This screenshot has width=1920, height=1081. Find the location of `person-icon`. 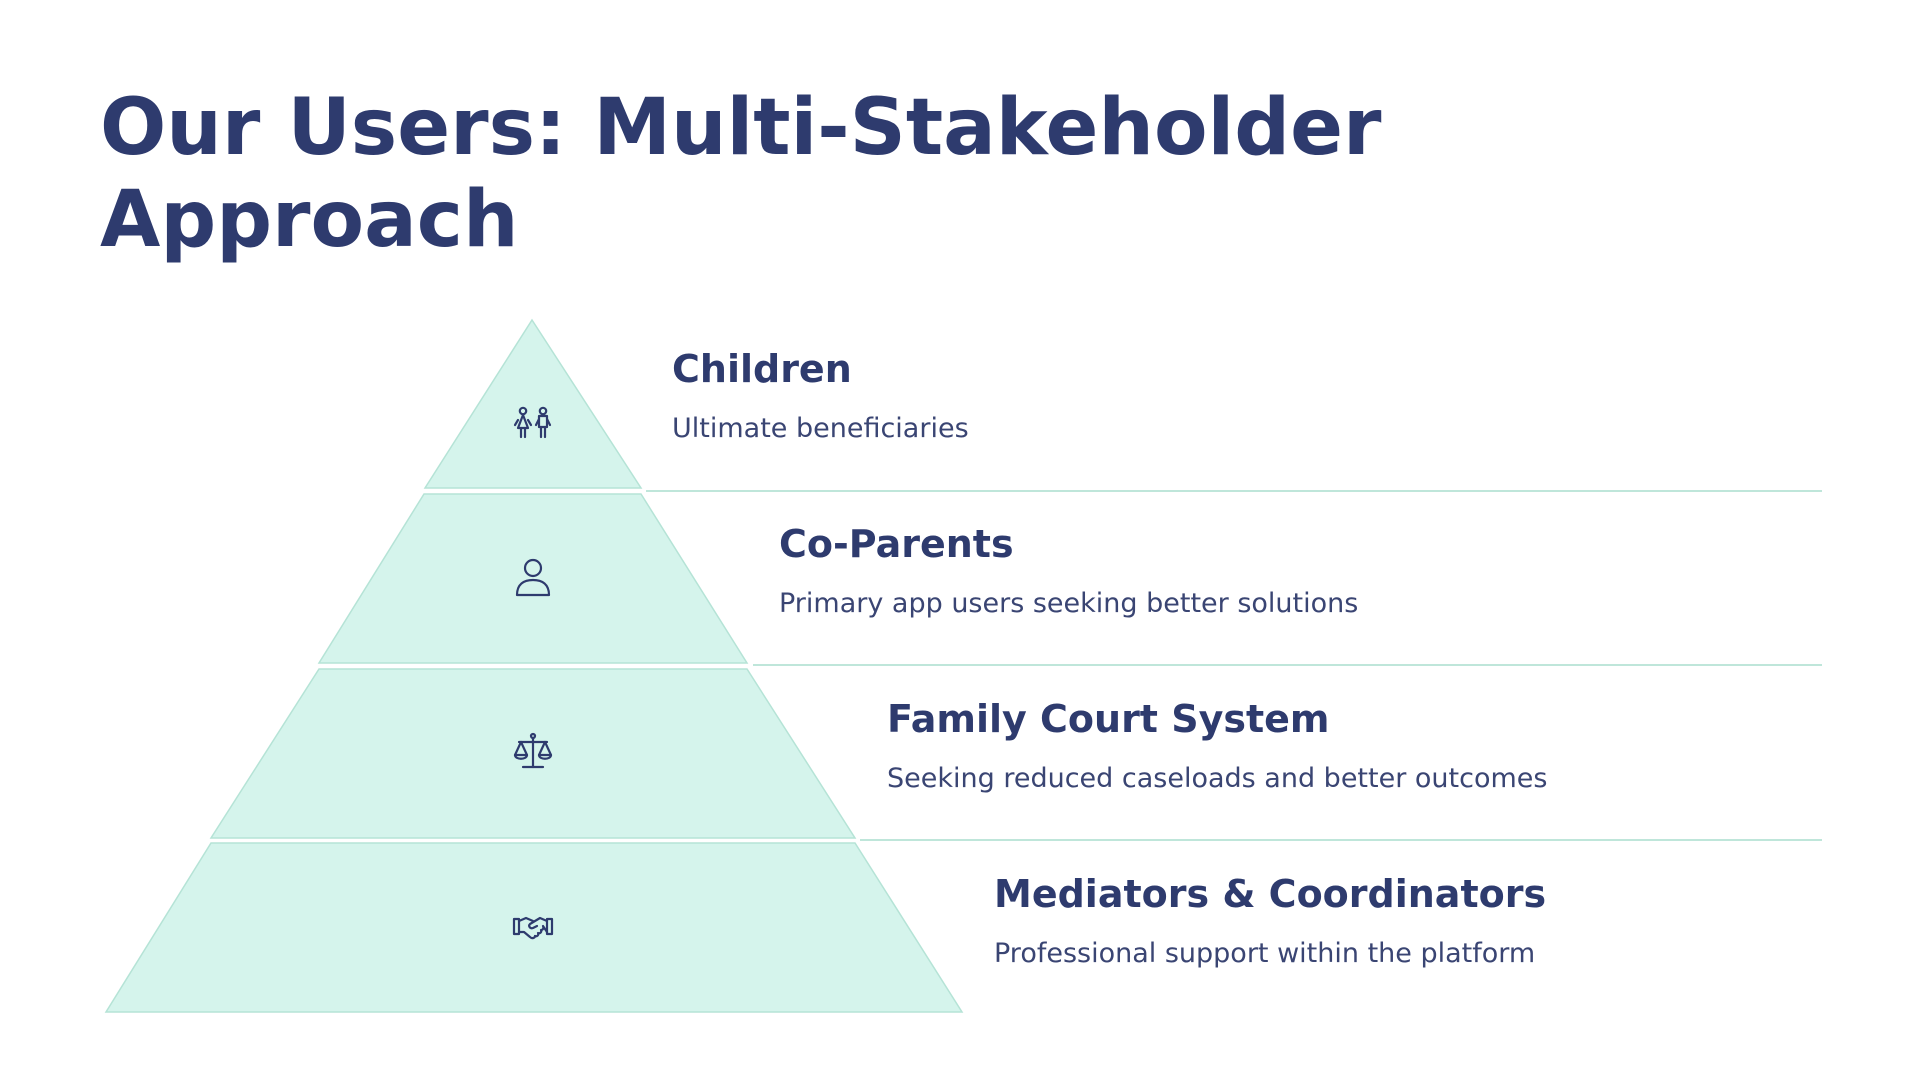

person-icon is located at coordinates (533, 577).